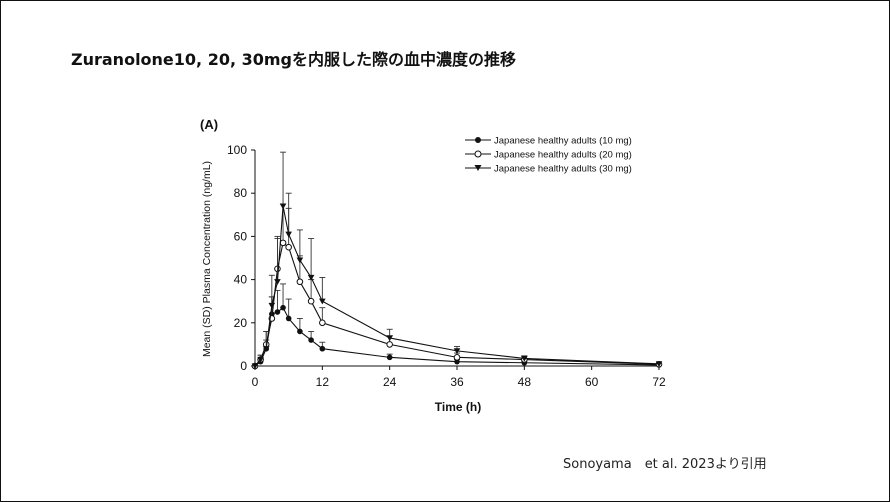 The width and height of the screenshot is (890, 502). I want to click on y-tick-label: 80, so click(241, 193).